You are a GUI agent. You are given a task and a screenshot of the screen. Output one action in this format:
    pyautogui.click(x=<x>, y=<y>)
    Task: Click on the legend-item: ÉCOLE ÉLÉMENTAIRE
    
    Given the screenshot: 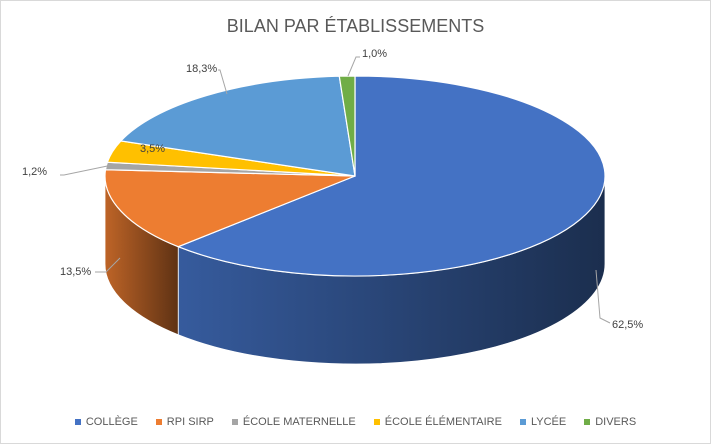 What is the action you would take?
    pyautogui.click(x=437, y=422)
    